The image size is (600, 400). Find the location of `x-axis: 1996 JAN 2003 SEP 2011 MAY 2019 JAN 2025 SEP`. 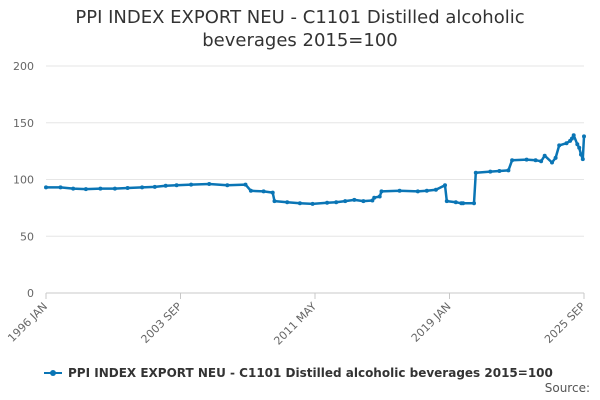

x-axis: 1996 JAN 2003 SEP 2011 MAY 2019 JAN 2025 SEP is located at coordinates (296, 320).